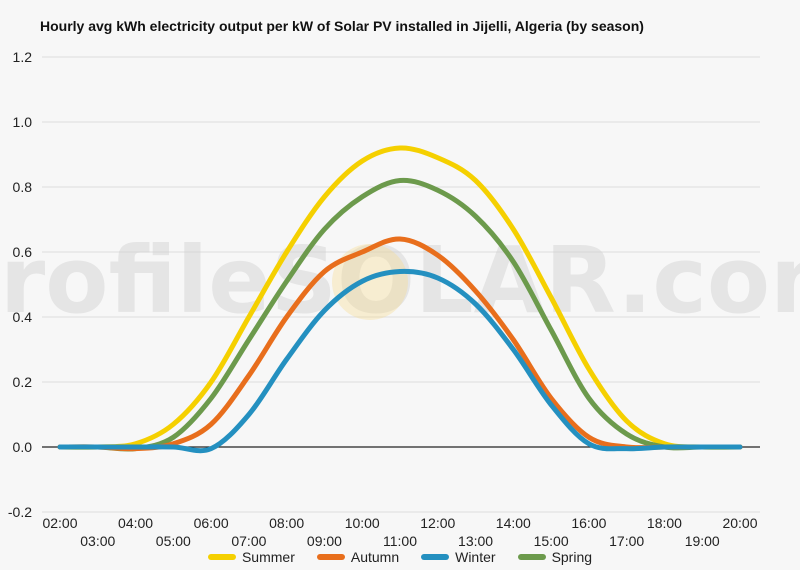 This screenshot has height=570, width=800. What do you see at coordinates (23, 122) in the screenshot?
I see `y-tick-label: 1.0` at bounding box center [23, 122].